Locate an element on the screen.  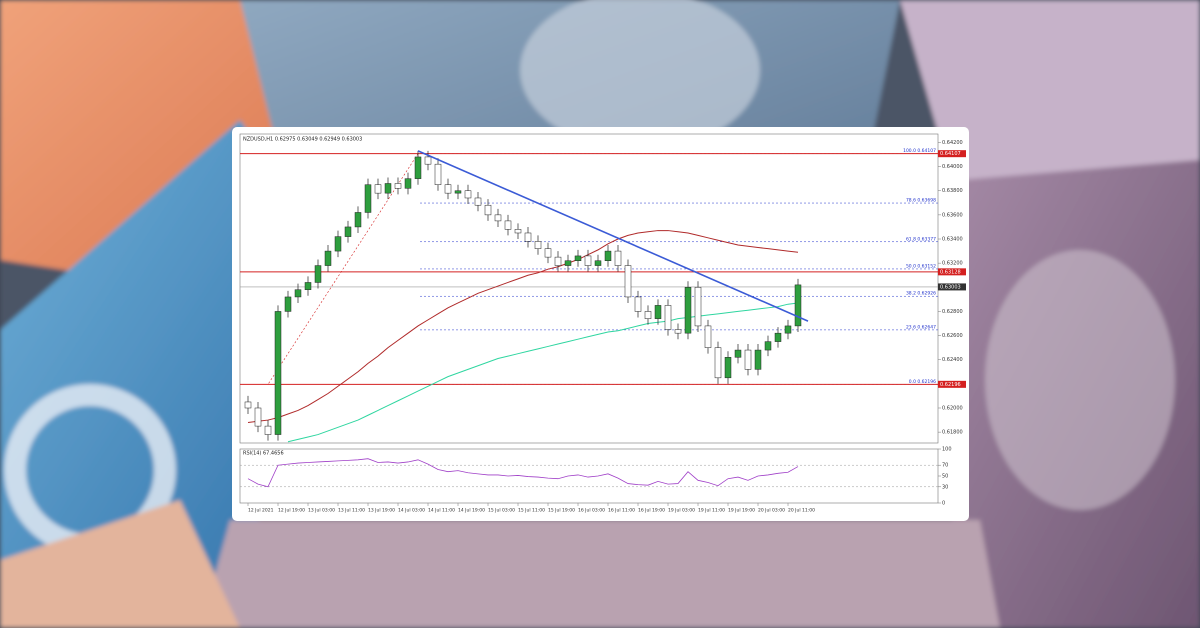
x-tick-label: 16 Jul 11:00 is located at coordinates (621, 511).